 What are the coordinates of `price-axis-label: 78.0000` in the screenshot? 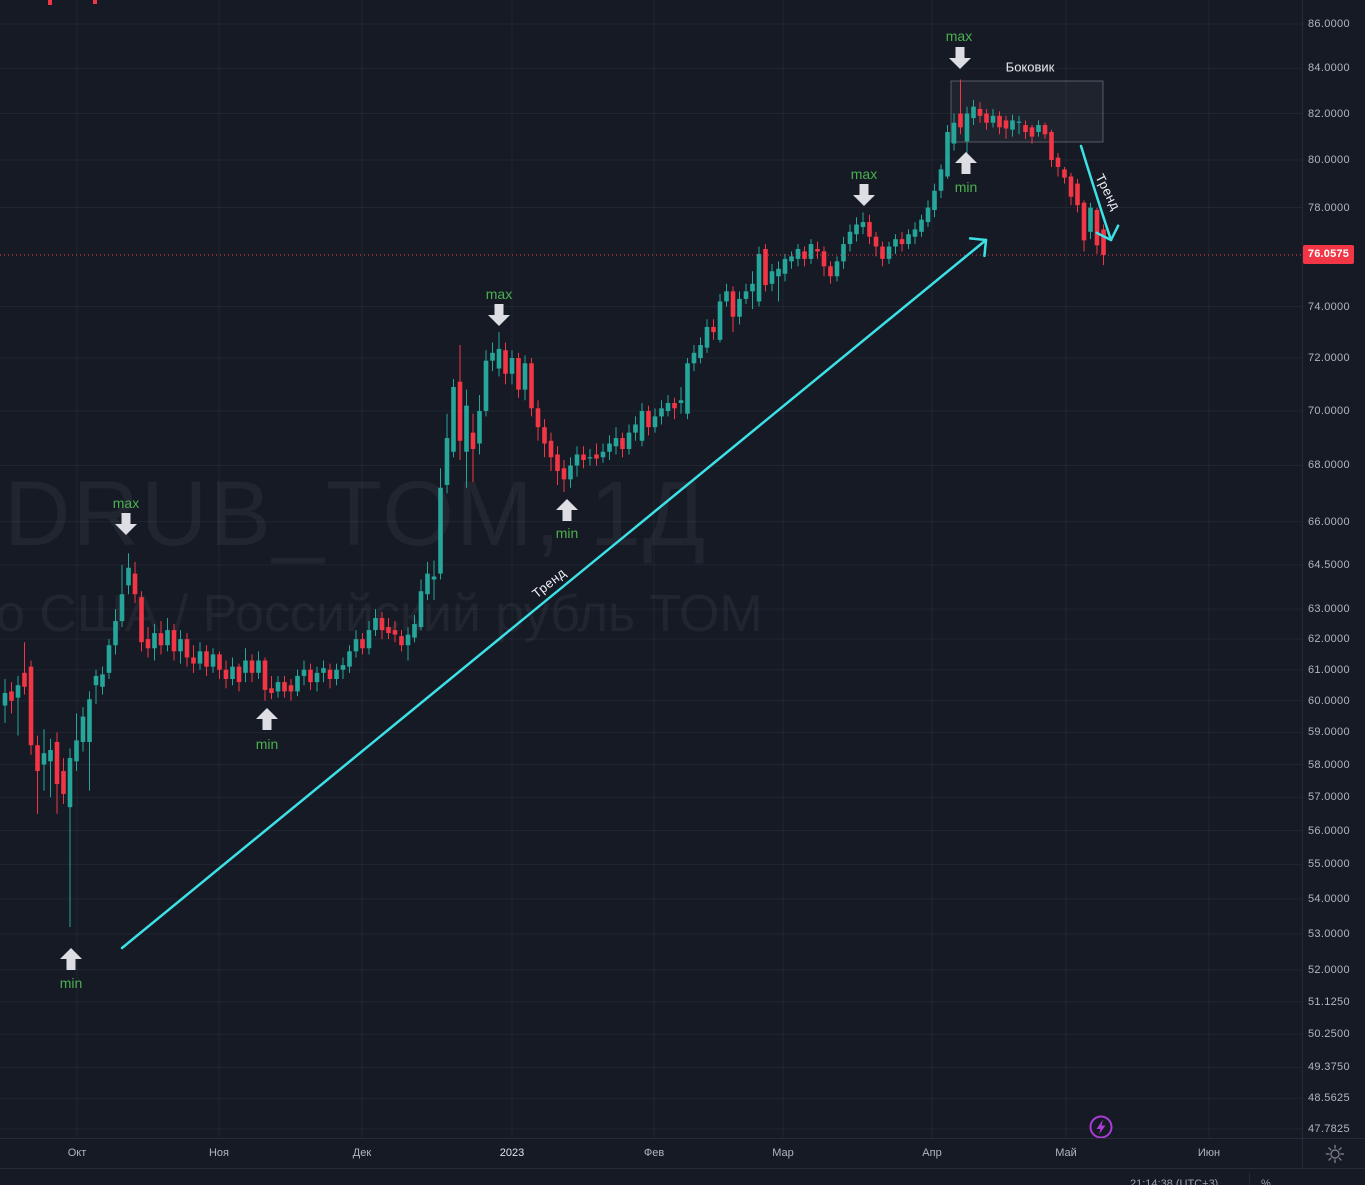 It's located at (1329, 207).